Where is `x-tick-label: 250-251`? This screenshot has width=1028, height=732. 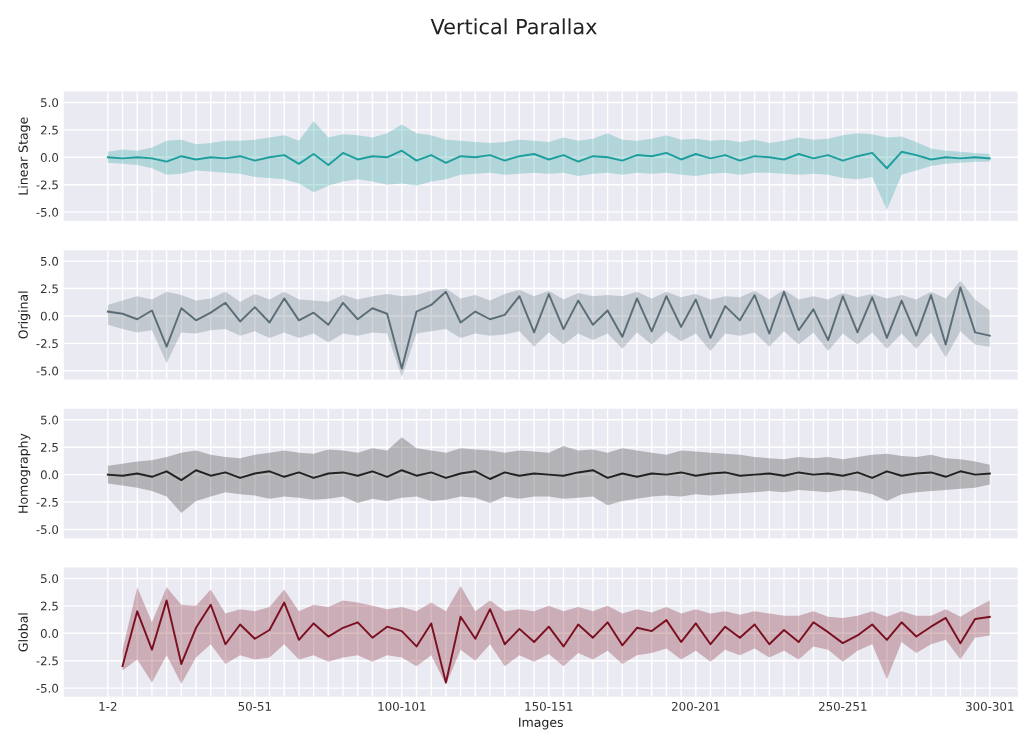
x-tick-label: 250-251 is located at coordinates (843, 706).